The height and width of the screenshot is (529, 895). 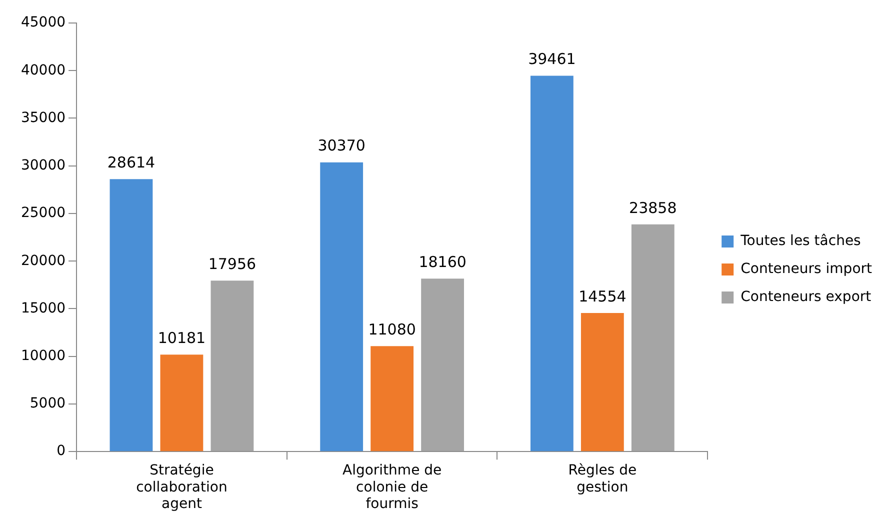 What do you see at coordinates (232, 263) in the screenshot?
I see `data-label: 17956` at bounding box center [232, 263].